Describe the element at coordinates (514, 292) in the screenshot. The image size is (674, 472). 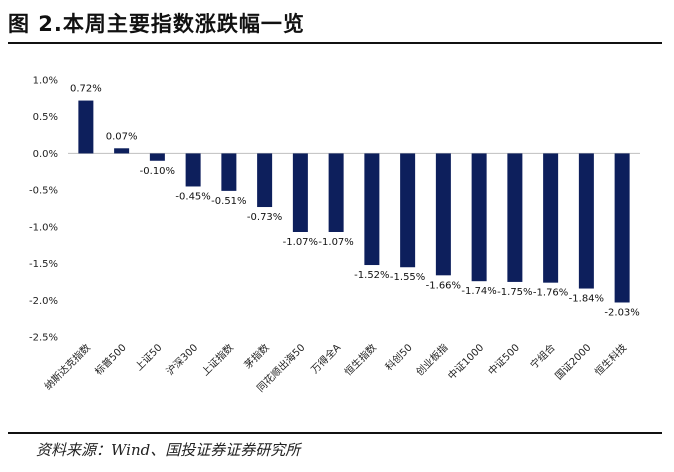
I see `data-label: -1.75%` at that location.